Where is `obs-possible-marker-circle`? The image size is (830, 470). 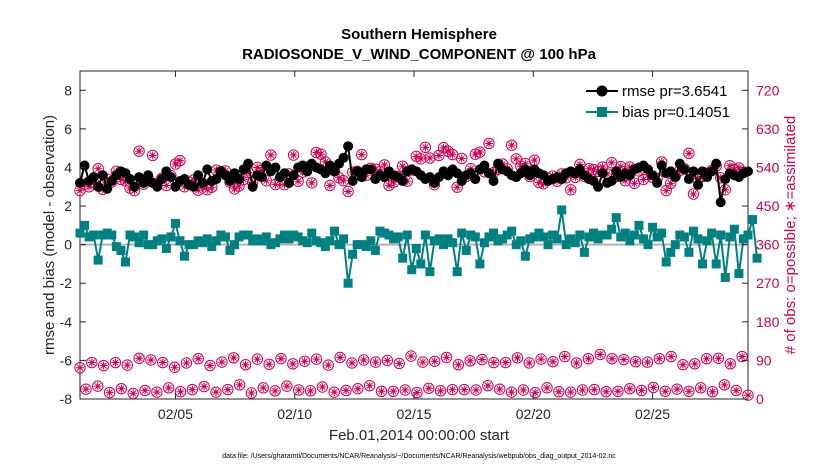 obs-possible-marker-circle is located at coordinates (153, 155).